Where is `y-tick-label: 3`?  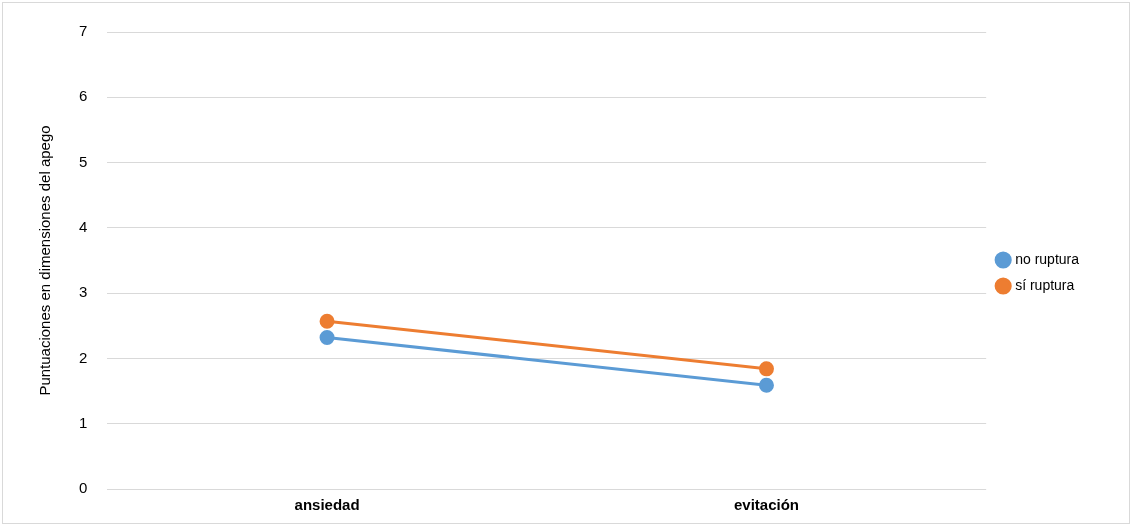 y-tick-label: 3 is located at coordinates (83, 292).